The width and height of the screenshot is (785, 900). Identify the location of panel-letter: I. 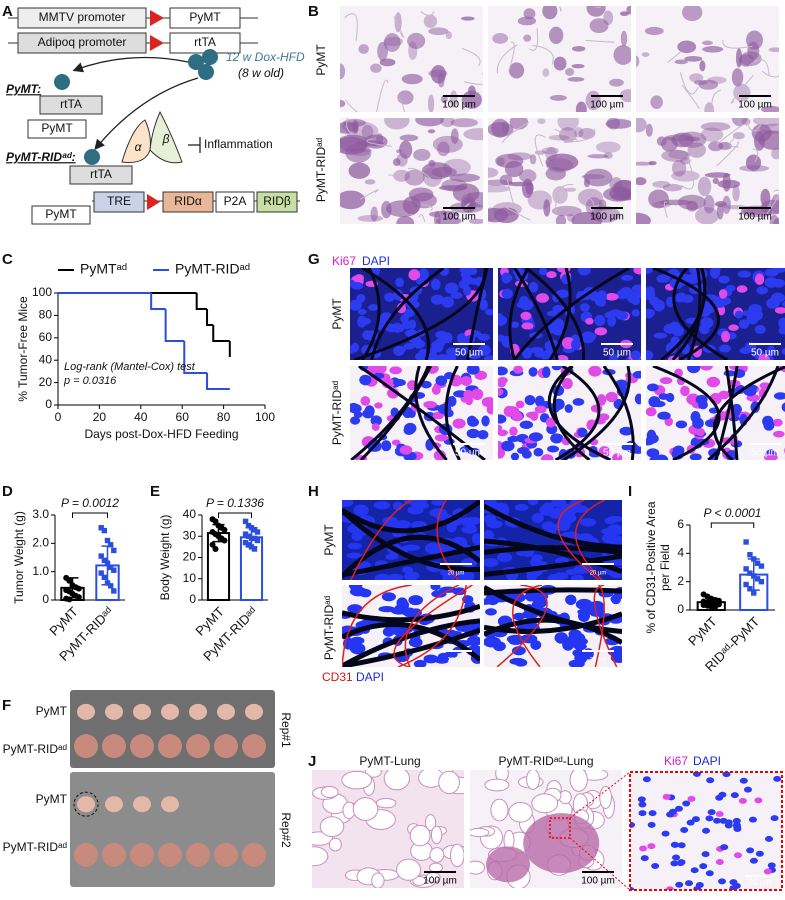
(630, 491).